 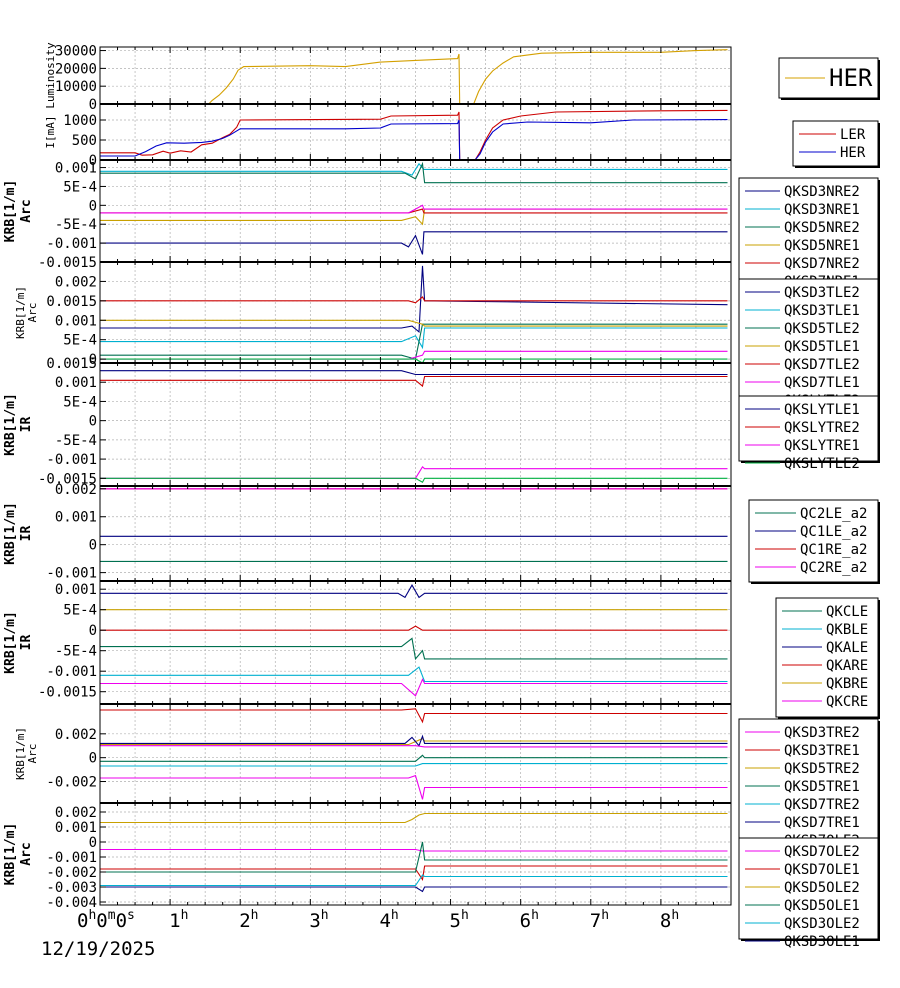 I want to click on legend-label: QKALE, so click(x=847, y=648).